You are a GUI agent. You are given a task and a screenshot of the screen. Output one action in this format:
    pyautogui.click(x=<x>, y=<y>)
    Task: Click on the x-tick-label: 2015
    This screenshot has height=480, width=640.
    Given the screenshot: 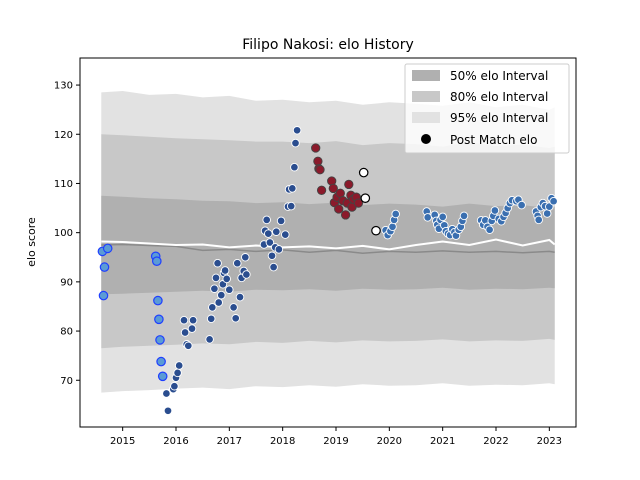 What is the action you would take?
    pyautogui.click(x=122, y=441)
    